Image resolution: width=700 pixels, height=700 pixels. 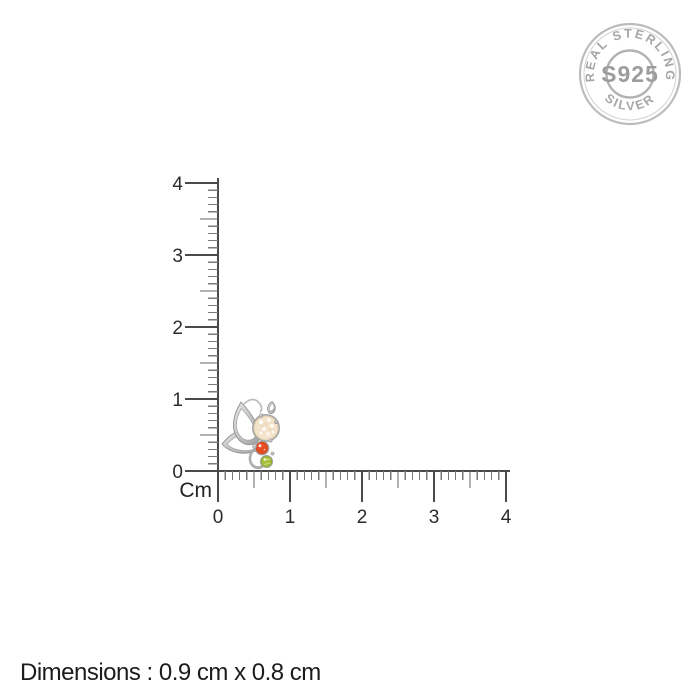 I want to click on ruler-unit-label: Cm, so click(x=195, y=490).